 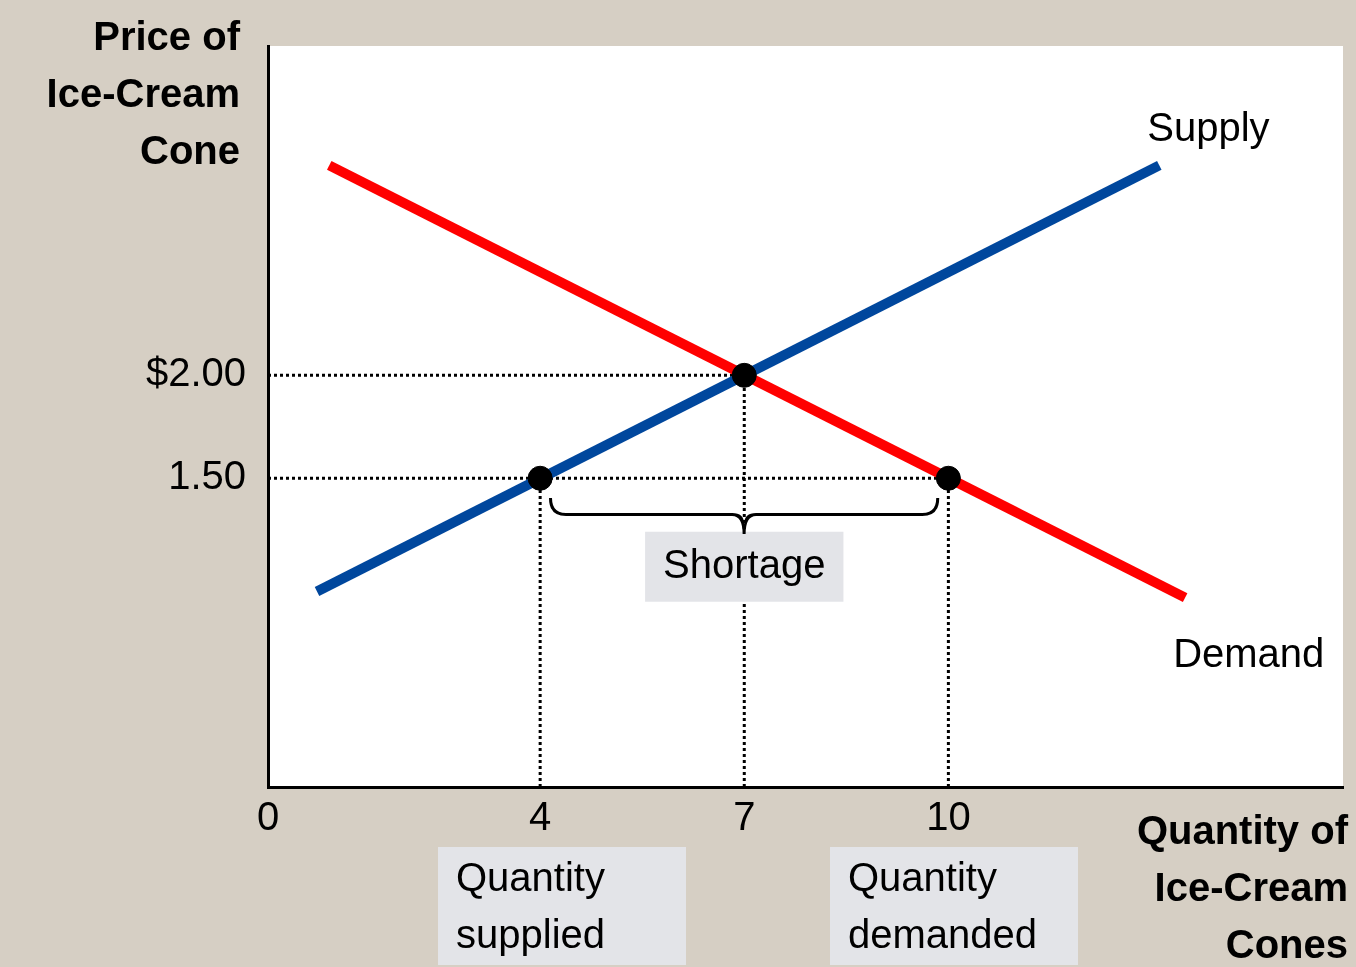 What do you see at coordinates (268, 816) in the screenshot?
I see `x-tick-label: 0` at bounding box center [268, 816].